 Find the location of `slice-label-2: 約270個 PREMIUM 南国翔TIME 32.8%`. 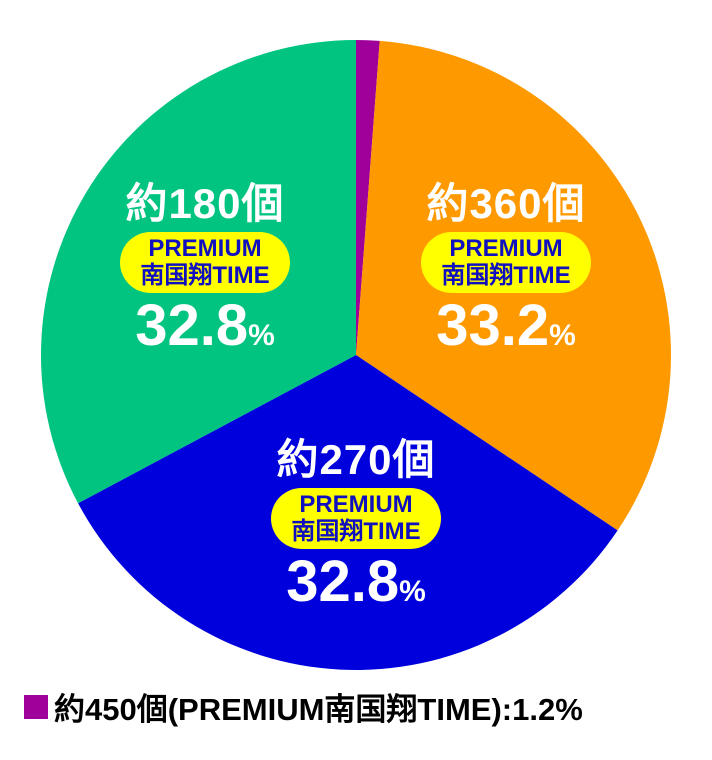

slice-label-2: 約270個 PREMIUM 南国翔TIME 32.8% is located at coordinates (356, 529).